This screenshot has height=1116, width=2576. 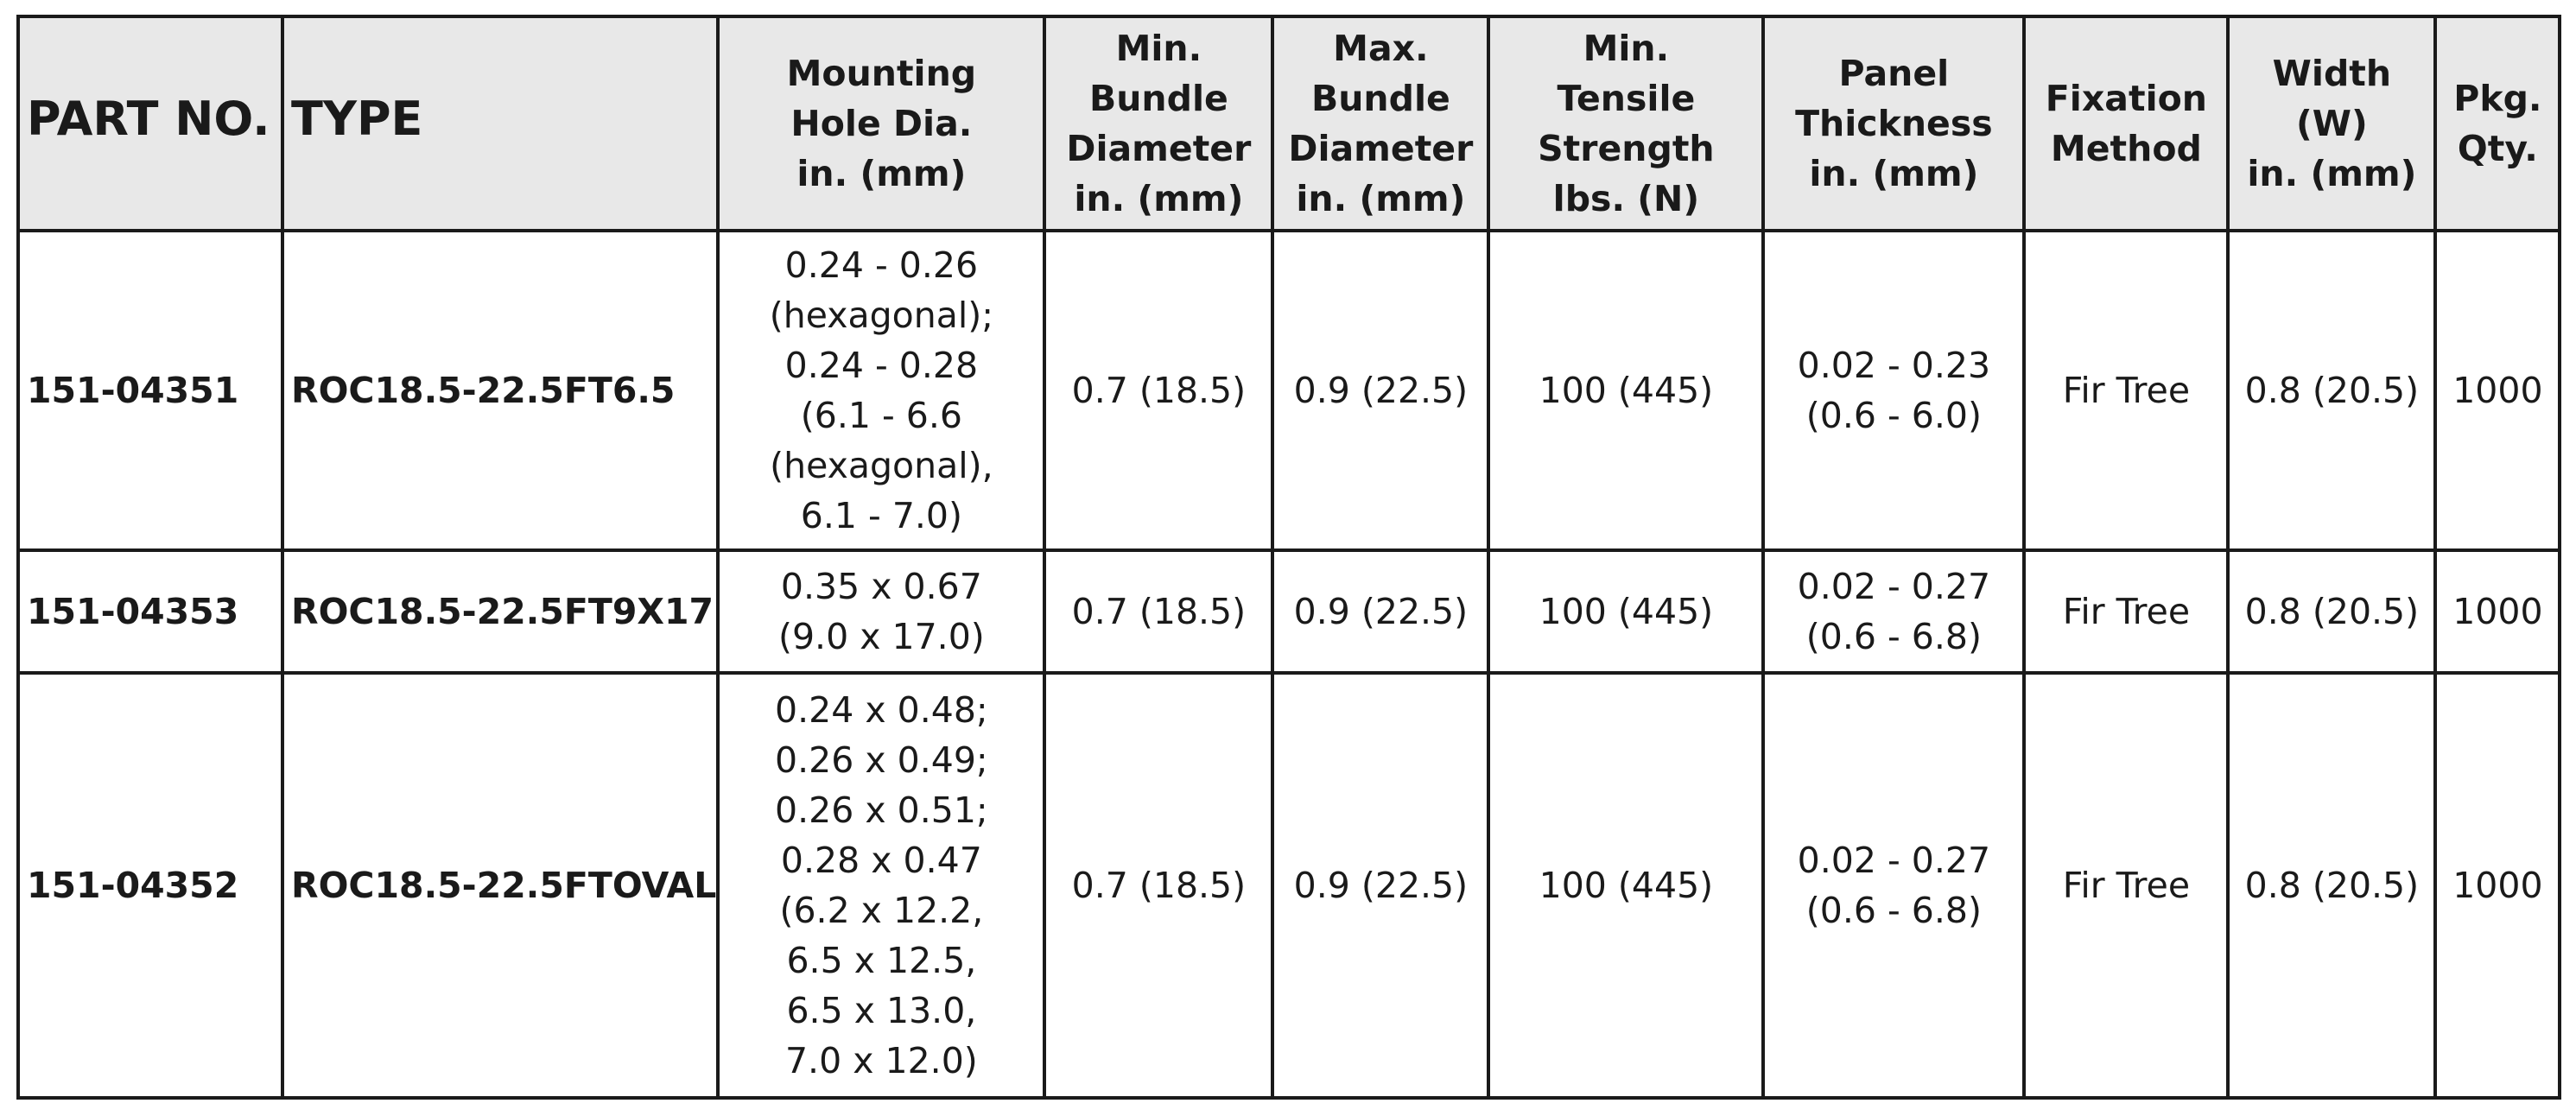 I want to click on header-min-tensile: Min. Tensile Strength lbs. (N), so click(x=1626, y=123).